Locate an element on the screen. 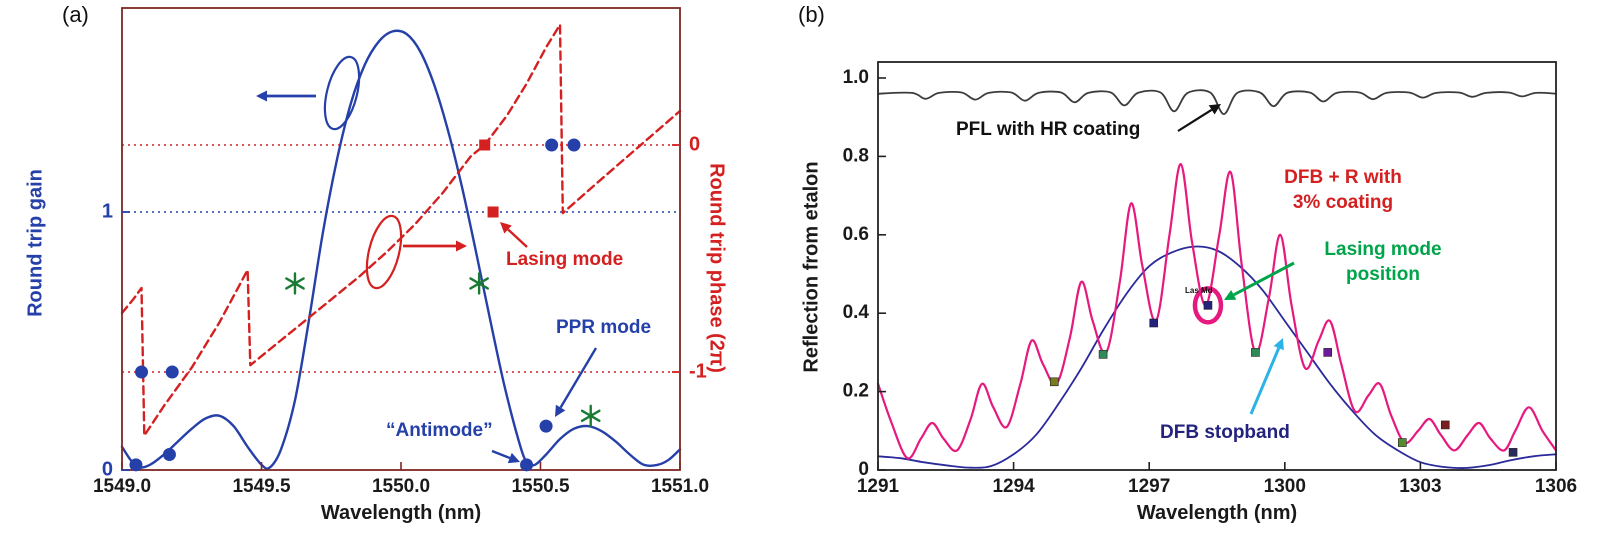 Image resolution: width=1600 pixels, height=548 pixels. svg-text: 1549.5 is located at coordinates (261, 486).